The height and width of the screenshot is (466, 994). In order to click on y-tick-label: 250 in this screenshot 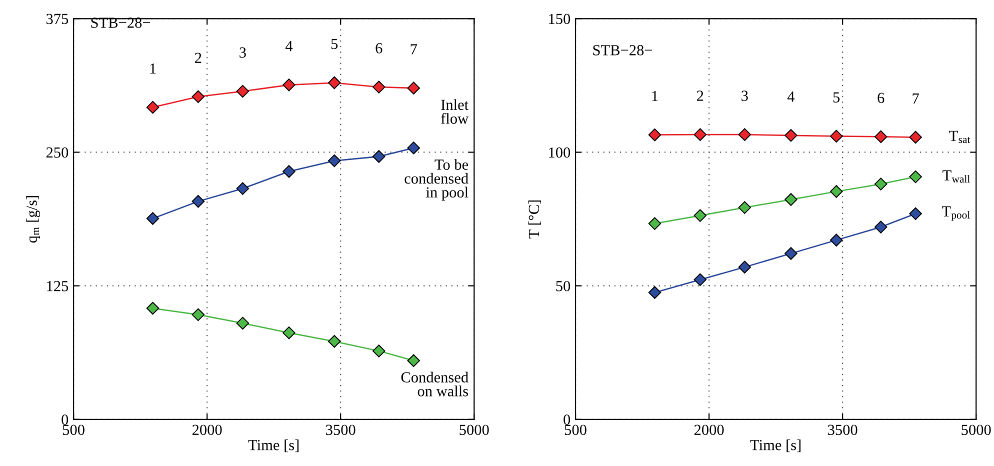, I will do `click(57, 152)`.